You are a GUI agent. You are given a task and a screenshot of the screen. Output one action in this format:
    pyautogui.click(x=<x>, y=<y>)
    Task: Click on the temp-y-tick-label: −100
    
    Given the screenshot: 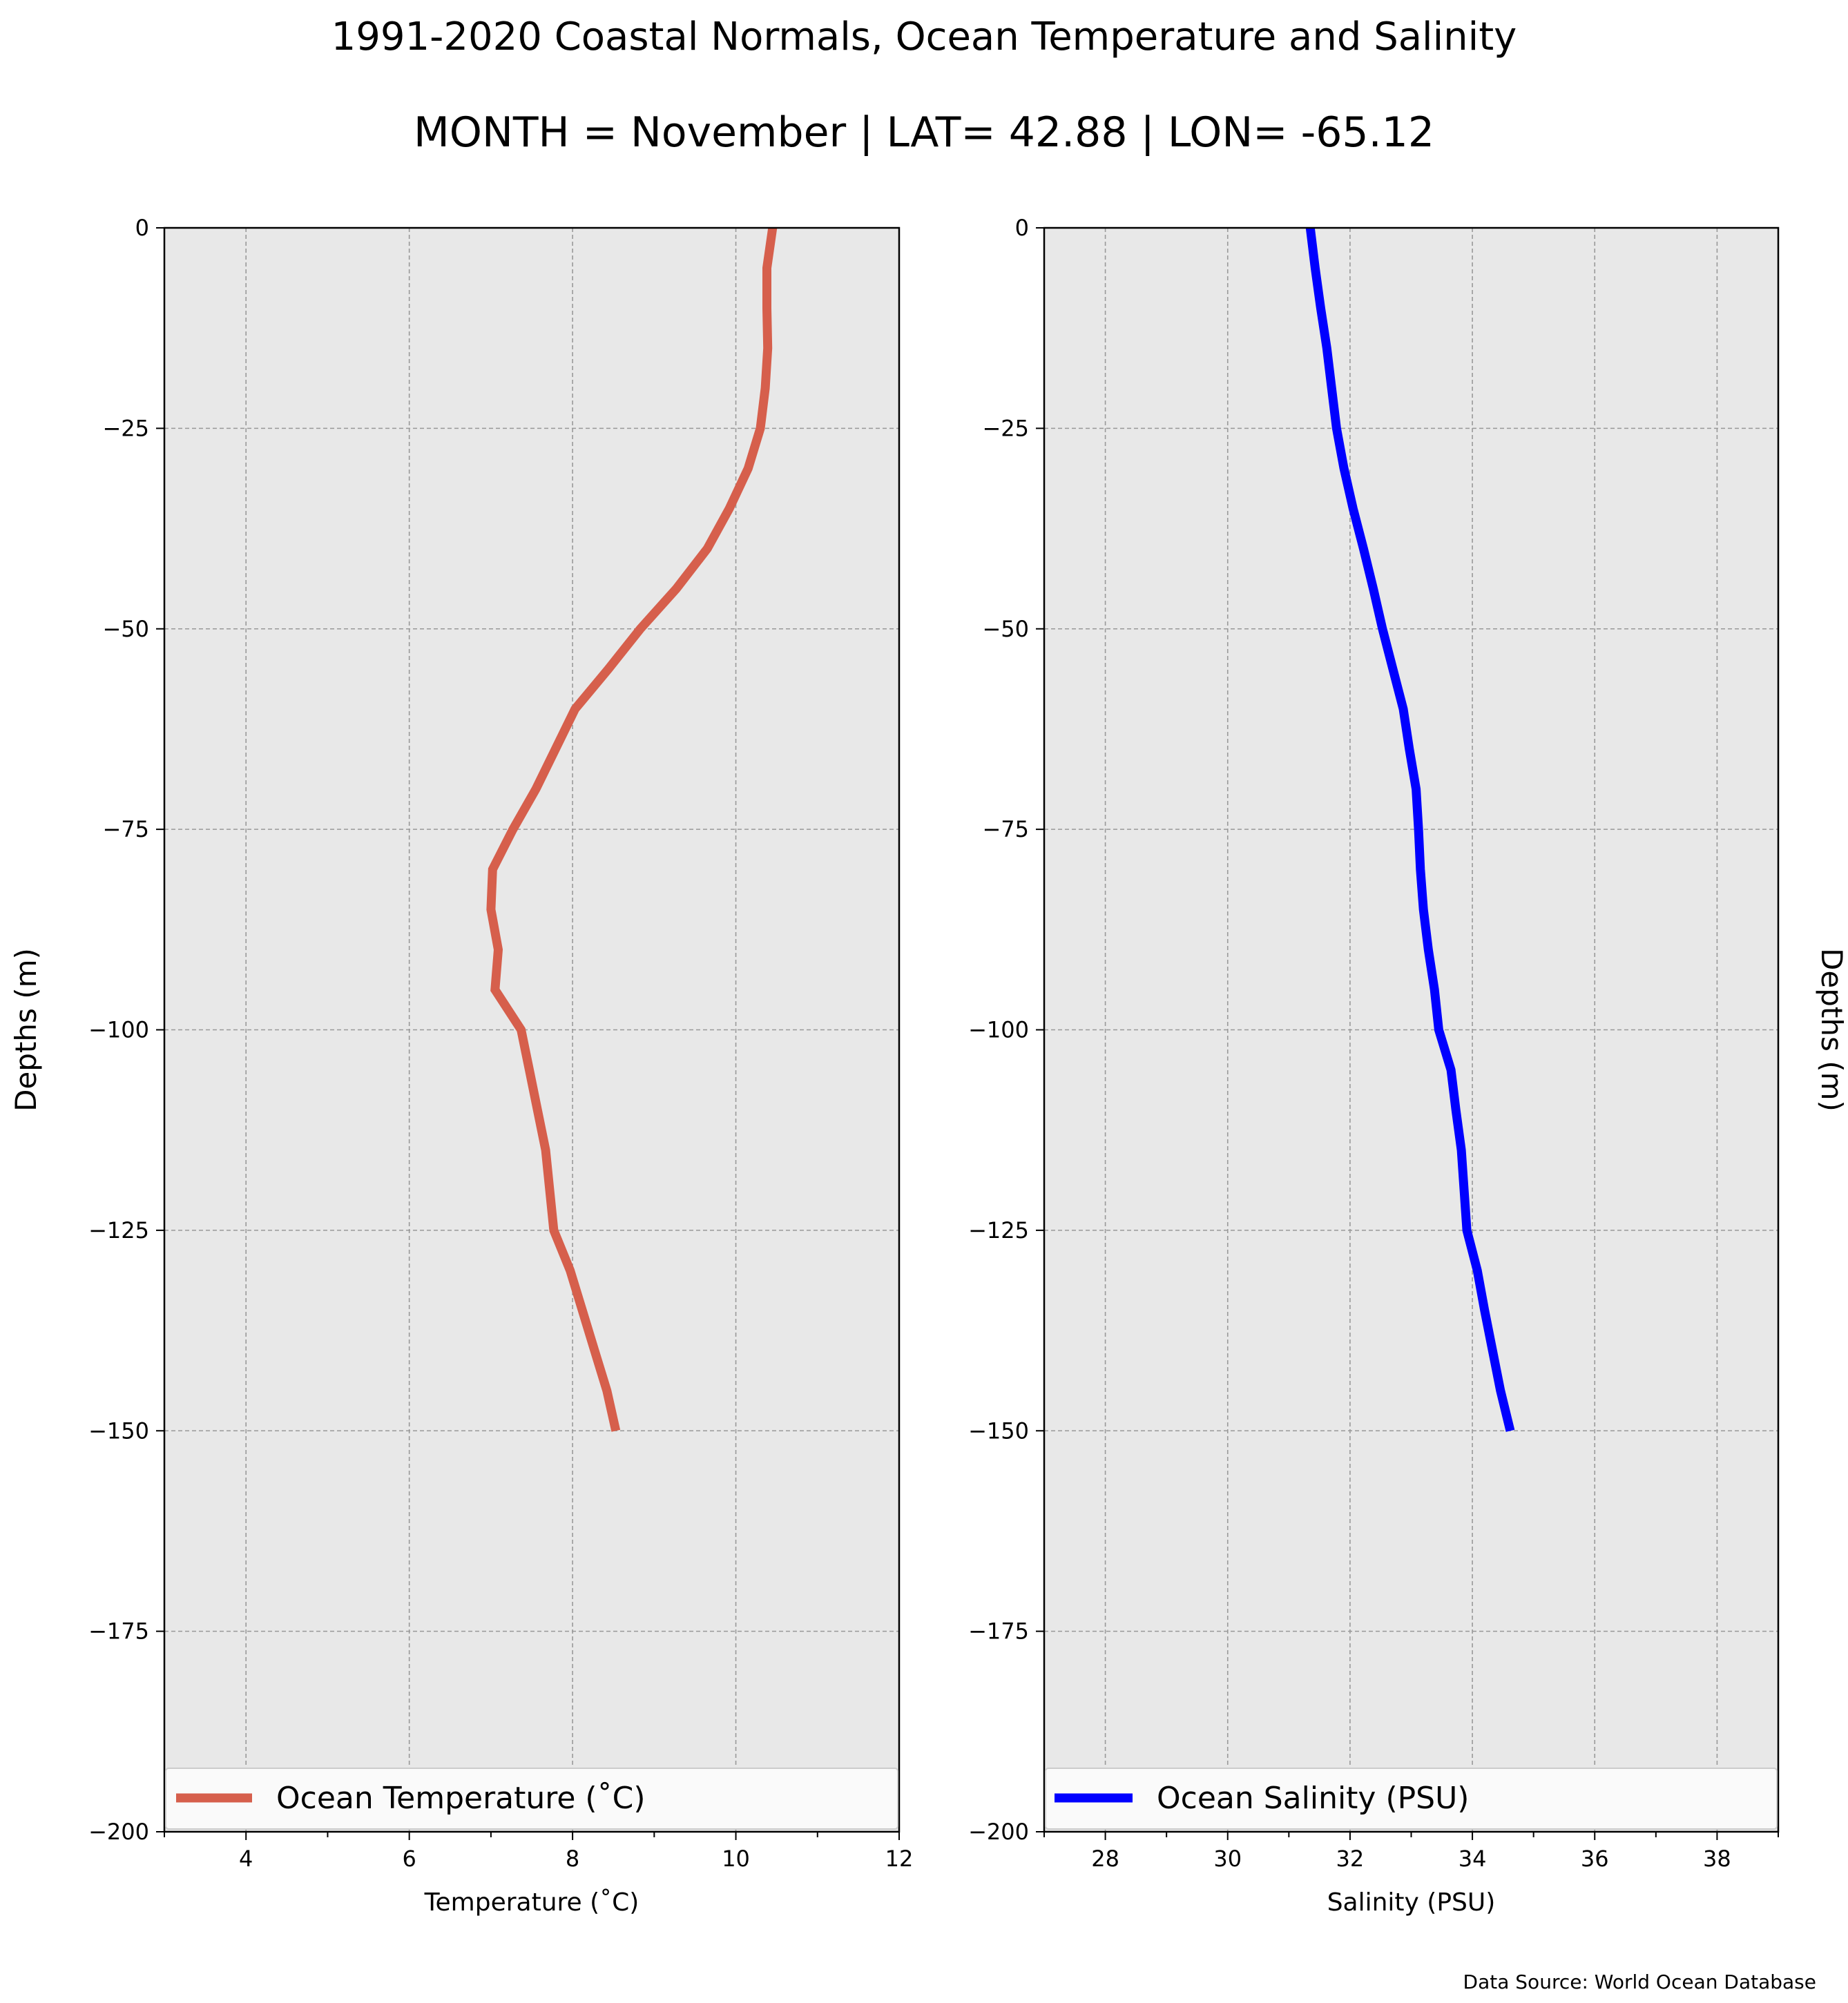 What is the action you would take?
    pyautogui.click(x=118, y=1030)
    